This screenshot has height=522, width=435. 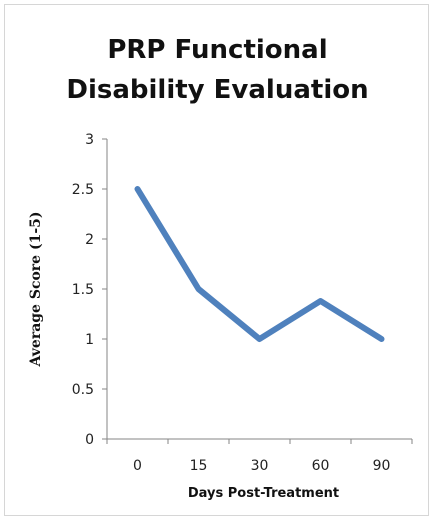 What do you see at coordinates (217, 50) in the screenshot?
I see `chart-title-line-1: PRP Functional` at bounding box center [217, 50].